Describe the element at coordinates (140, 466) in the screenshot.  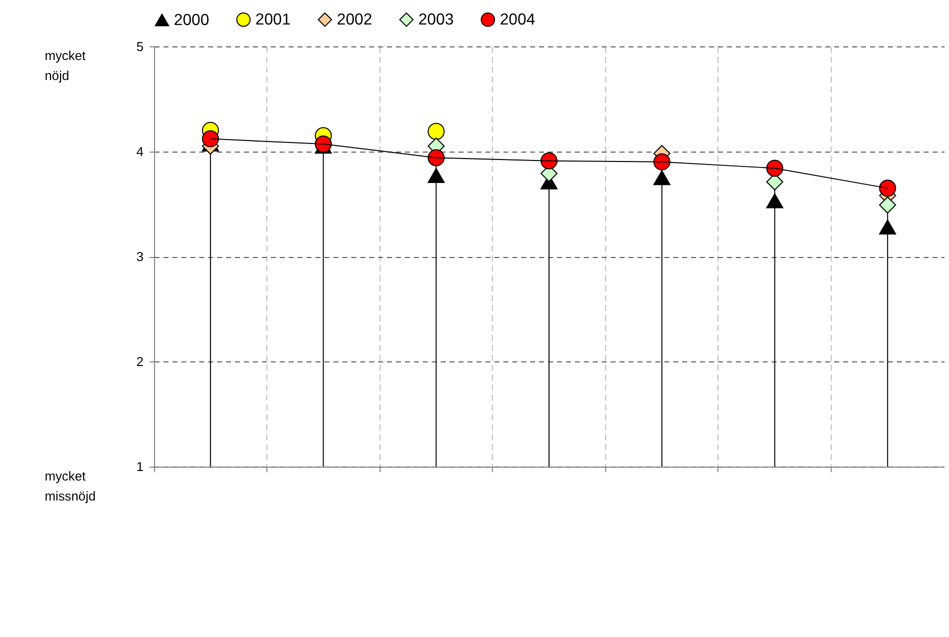
I see `y-tick-label: 1` at that location.